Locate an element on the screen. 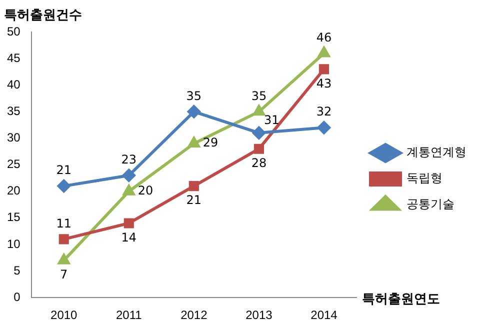 The image size is (480, 334). data-label: 29 is located at coordinates (210, 143).